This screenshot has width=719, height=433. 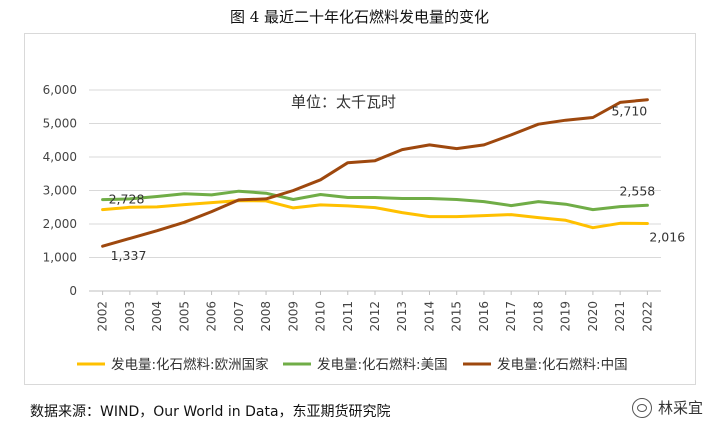 I want to click on data-label: 2,728, so click(x=127, y=199).